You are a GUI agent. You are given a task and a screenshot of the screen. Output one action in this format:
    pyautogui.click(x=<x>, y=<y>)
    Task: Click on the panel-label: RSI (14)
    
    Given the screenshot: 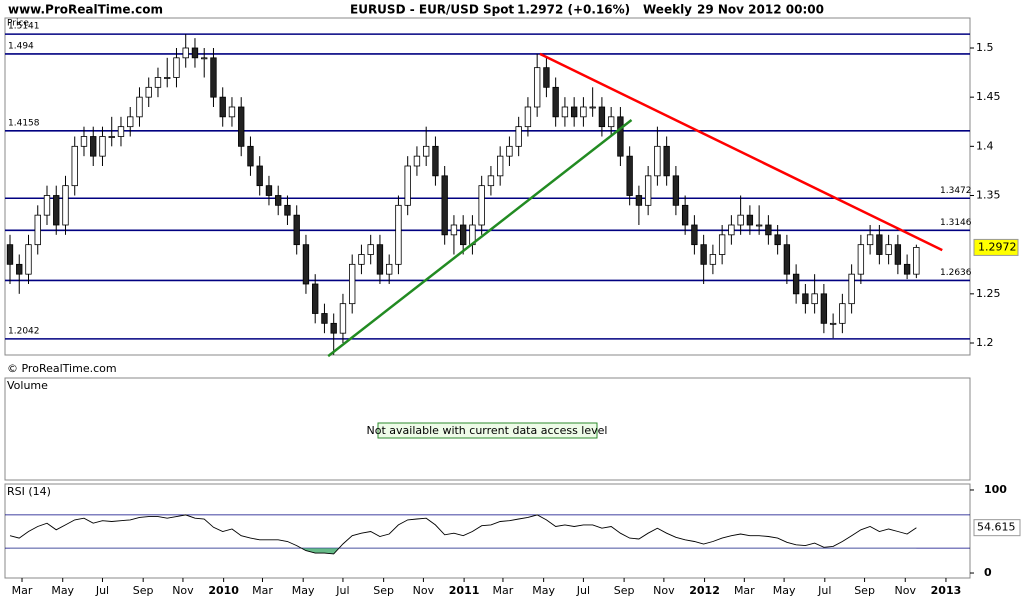 What is the action you would take?
    pyautogui.click(x=29, y=491)
    